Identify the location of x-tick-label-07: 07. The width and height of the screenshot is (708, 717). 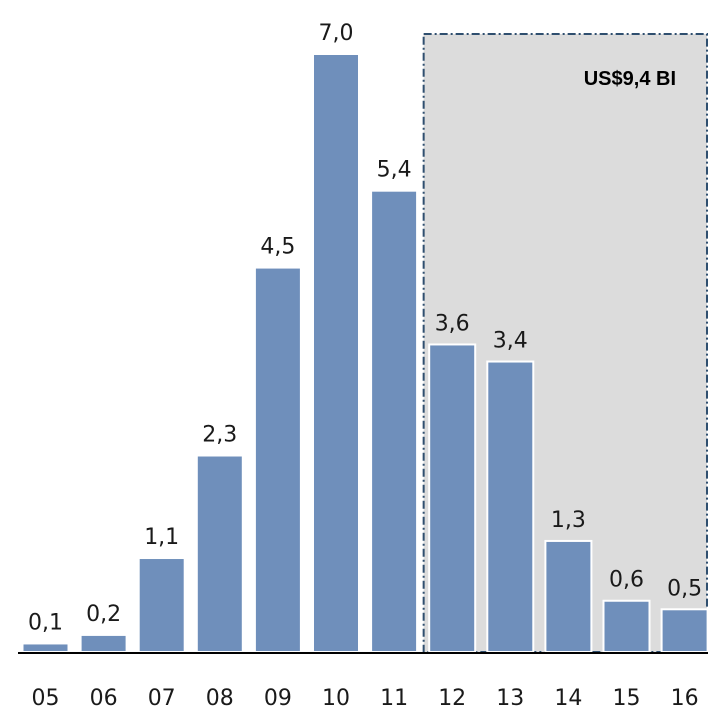
(162, 698).